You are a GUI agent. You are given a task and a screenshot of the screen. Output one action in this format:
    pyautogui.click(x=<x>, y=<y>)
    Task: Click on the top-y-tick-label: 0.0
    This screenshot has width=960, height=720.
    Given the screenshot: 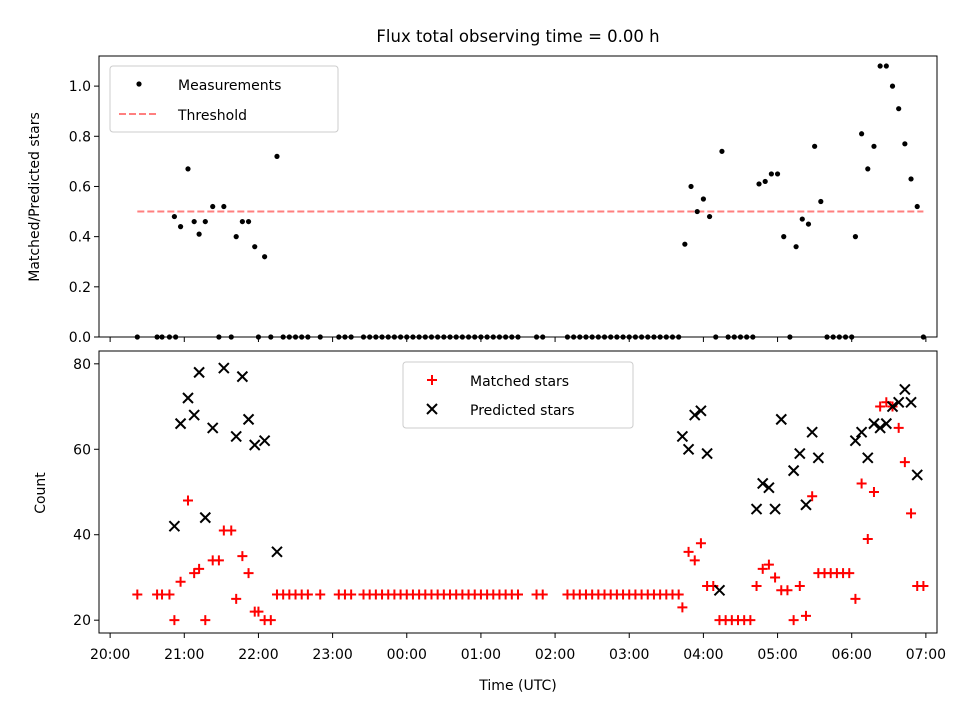 What is the action you would take?
    pyautogui.click(x=80, y=338)
    